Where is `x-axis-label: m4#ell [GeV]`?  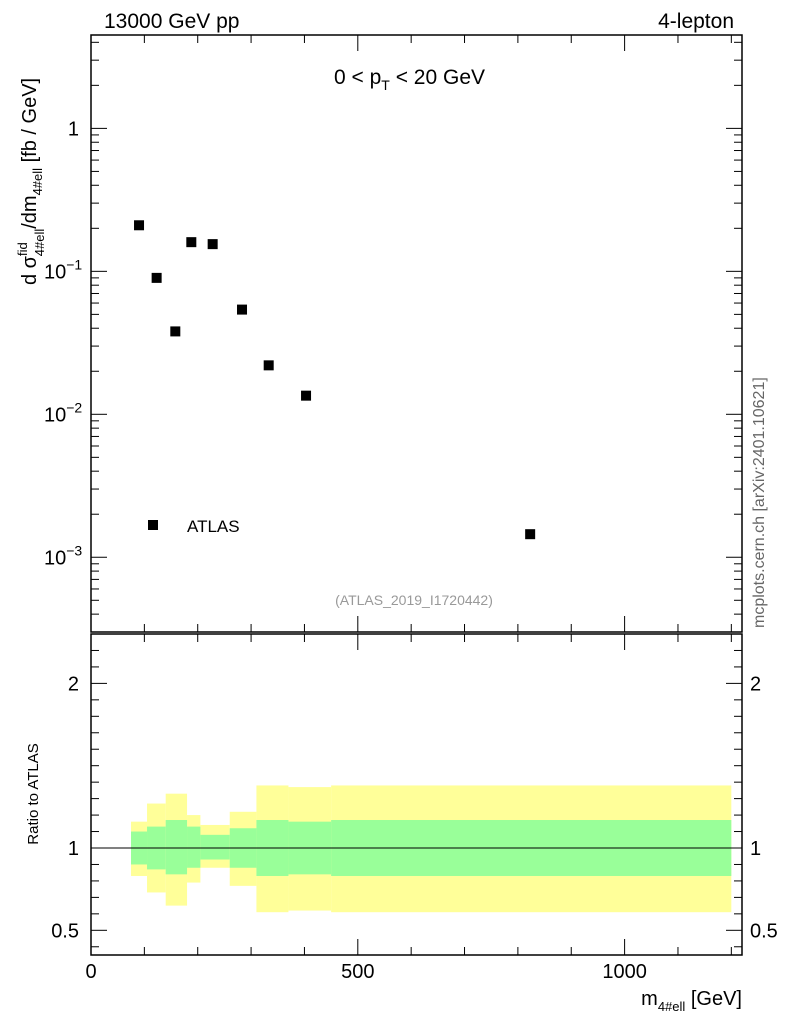
x-axis-label: m4#ell [GeV] is located at coordinates (691, 1001).